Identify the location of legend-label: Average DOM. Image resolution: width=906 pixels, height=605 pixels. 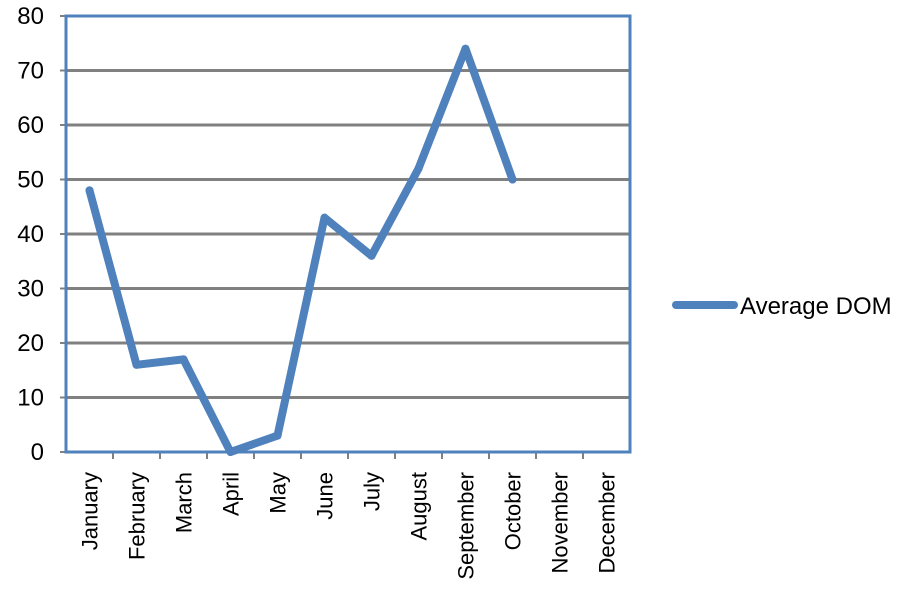
(816, 306).